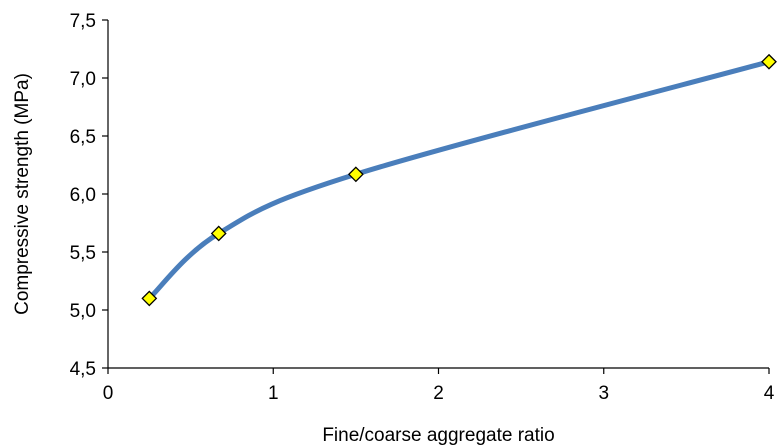 This screenshot has height=445, width=777. Describe the element at coordinates (769, 393) in the screenshot. I see `x-tick-label: 4` at that location.